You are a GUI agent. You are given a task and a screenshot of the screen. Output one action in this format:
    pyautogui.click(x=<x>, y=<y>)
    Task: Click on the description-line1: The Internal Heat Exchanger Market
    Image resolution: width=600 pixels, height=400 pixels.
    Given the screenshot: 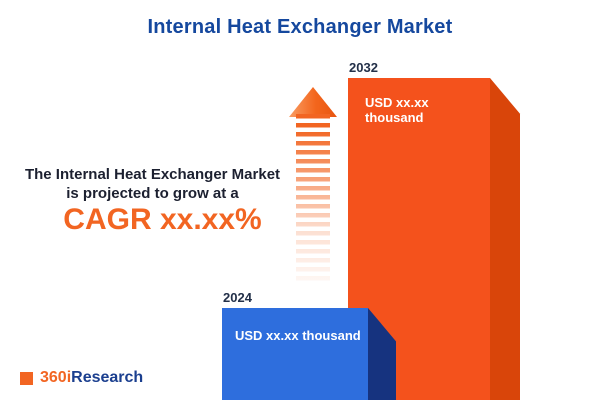 What is the action you would take?
    pyautogui.click(x=152, y=174)
    